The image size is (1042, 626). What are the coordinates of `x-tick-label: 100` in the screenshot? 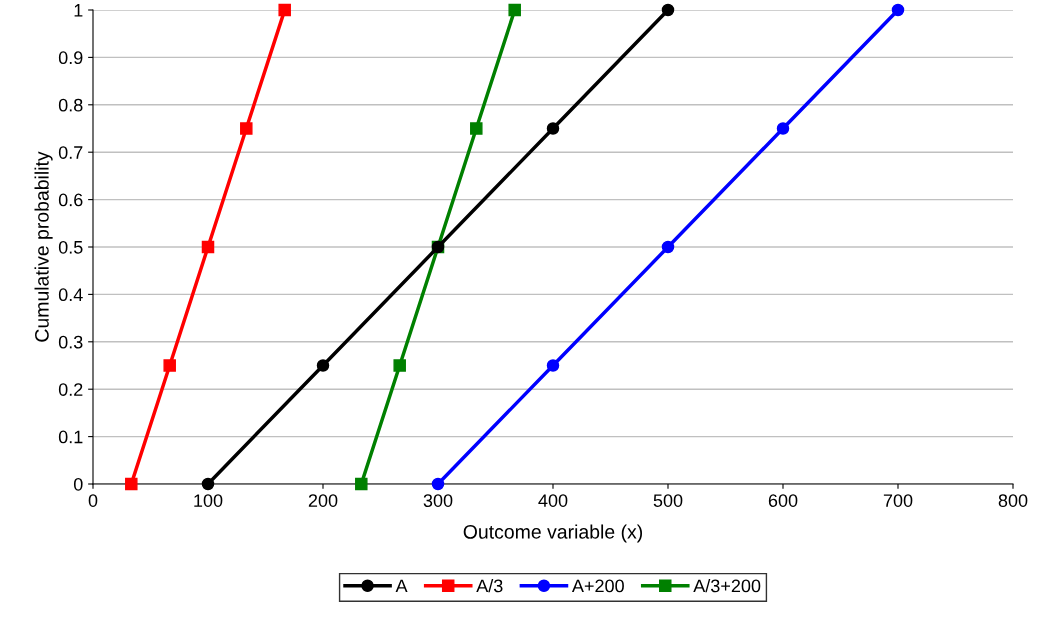 It's located at (208, 500).